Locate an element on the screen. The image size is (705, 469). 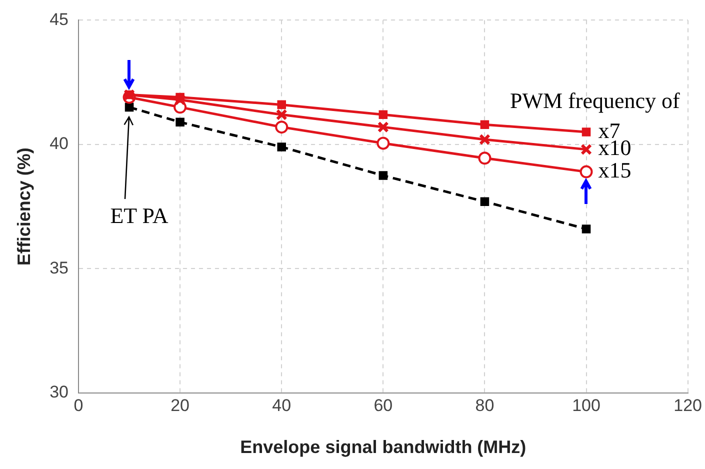
x-tick-label: 120 is located at coordinates (688, 405).